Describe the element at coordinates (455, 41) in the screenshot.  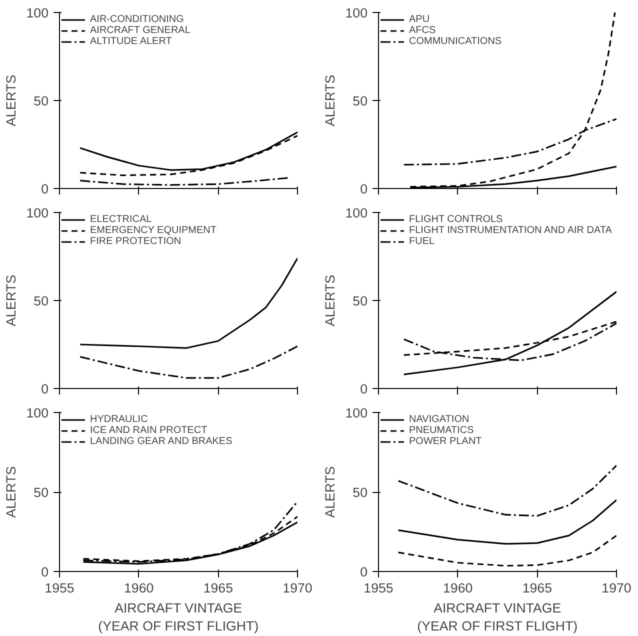
I see `legend-label: COMMUNICATIONS` at that location.